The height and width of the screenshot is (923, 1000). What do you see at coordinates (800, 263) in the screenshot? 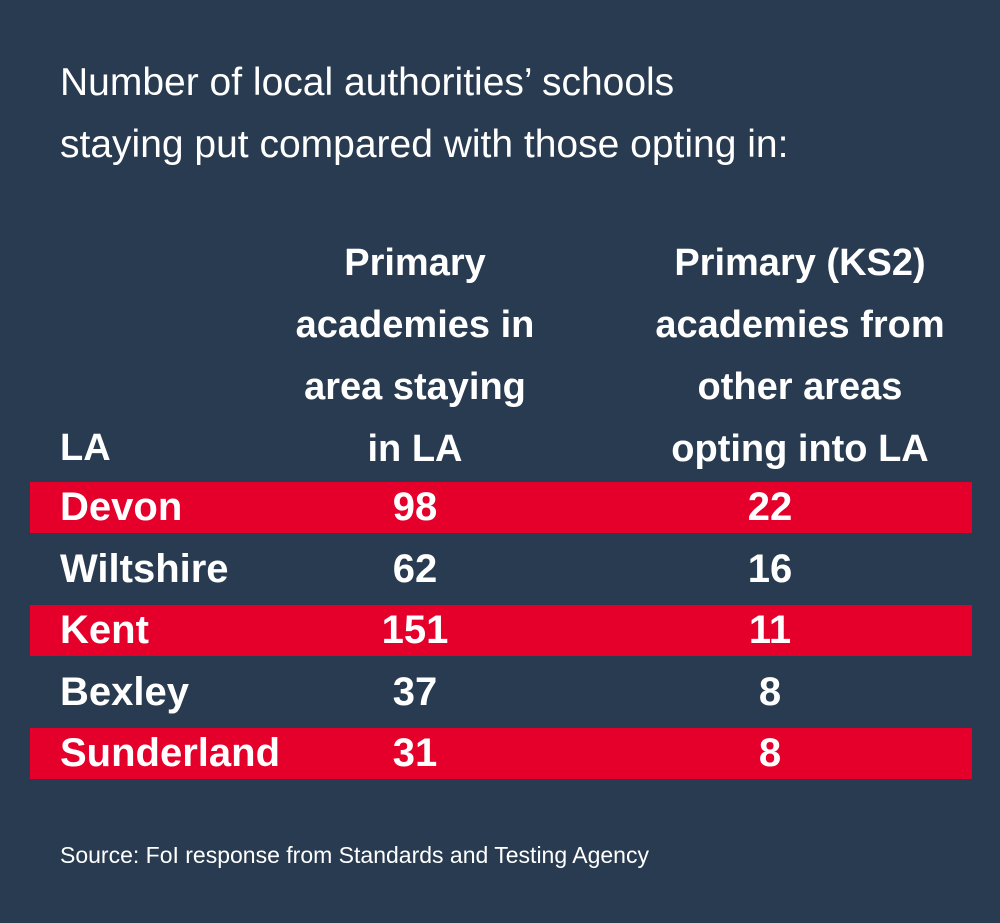
I see `header-line: Primary (KS2)` at bounding box center [800, 263].